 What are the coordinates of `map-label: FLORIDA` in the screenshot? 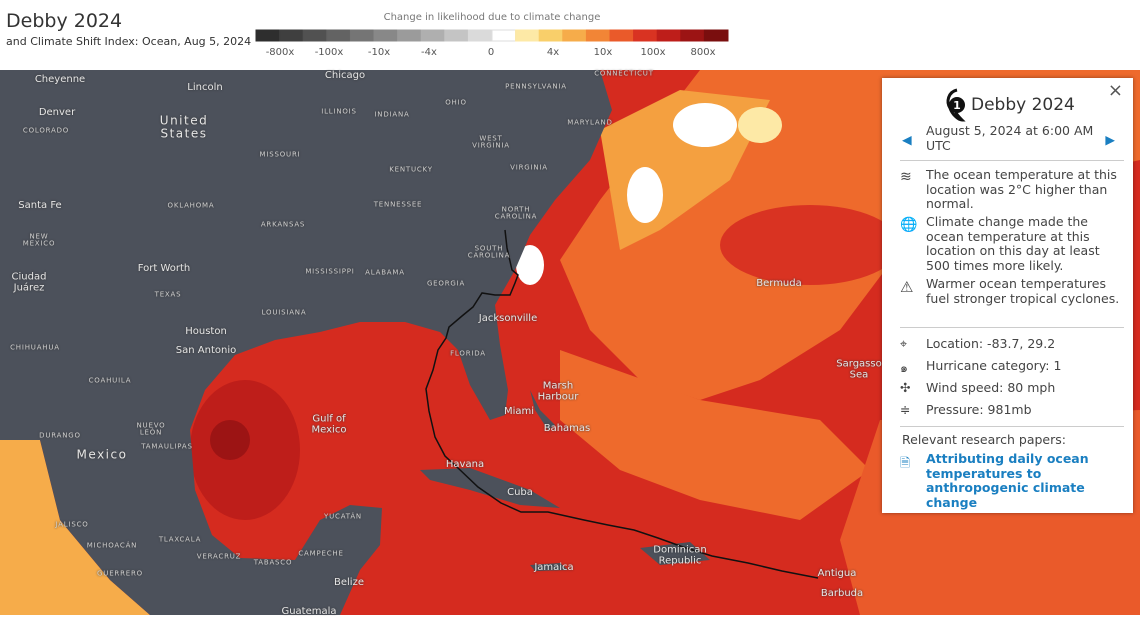 It's located at (468, 353).